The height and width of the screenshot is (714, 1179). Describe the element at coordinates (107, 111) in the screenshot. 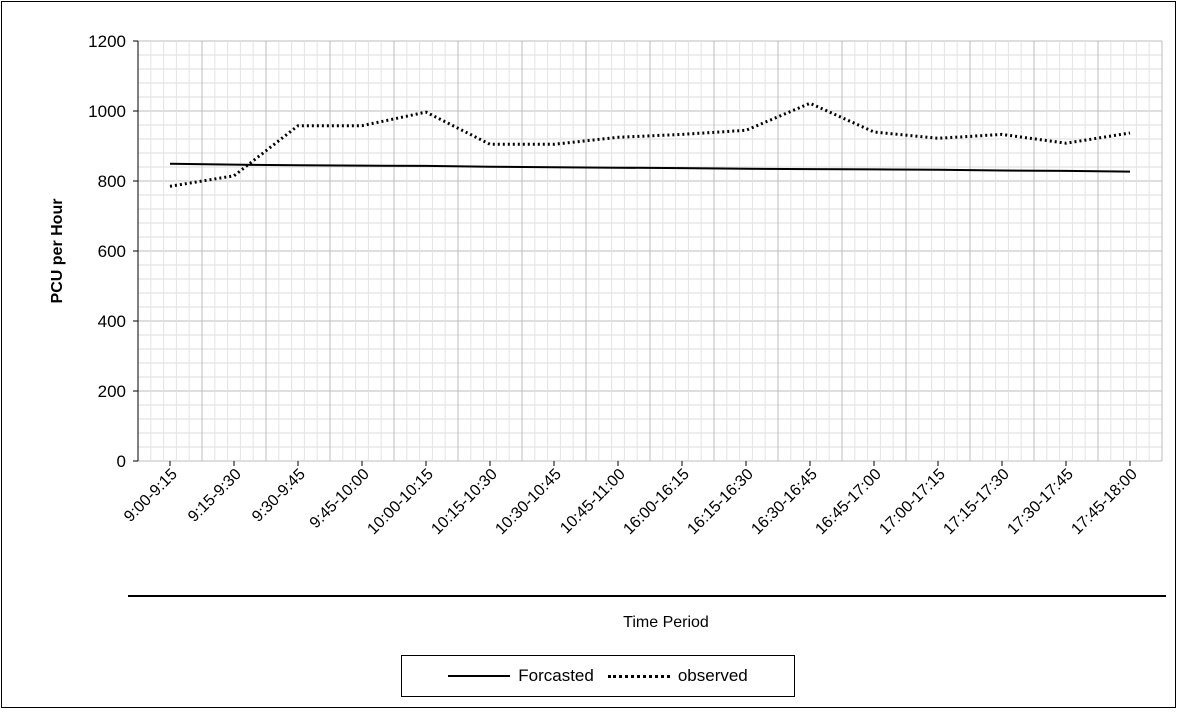

I see `y-tick-label: 1000` at that location.